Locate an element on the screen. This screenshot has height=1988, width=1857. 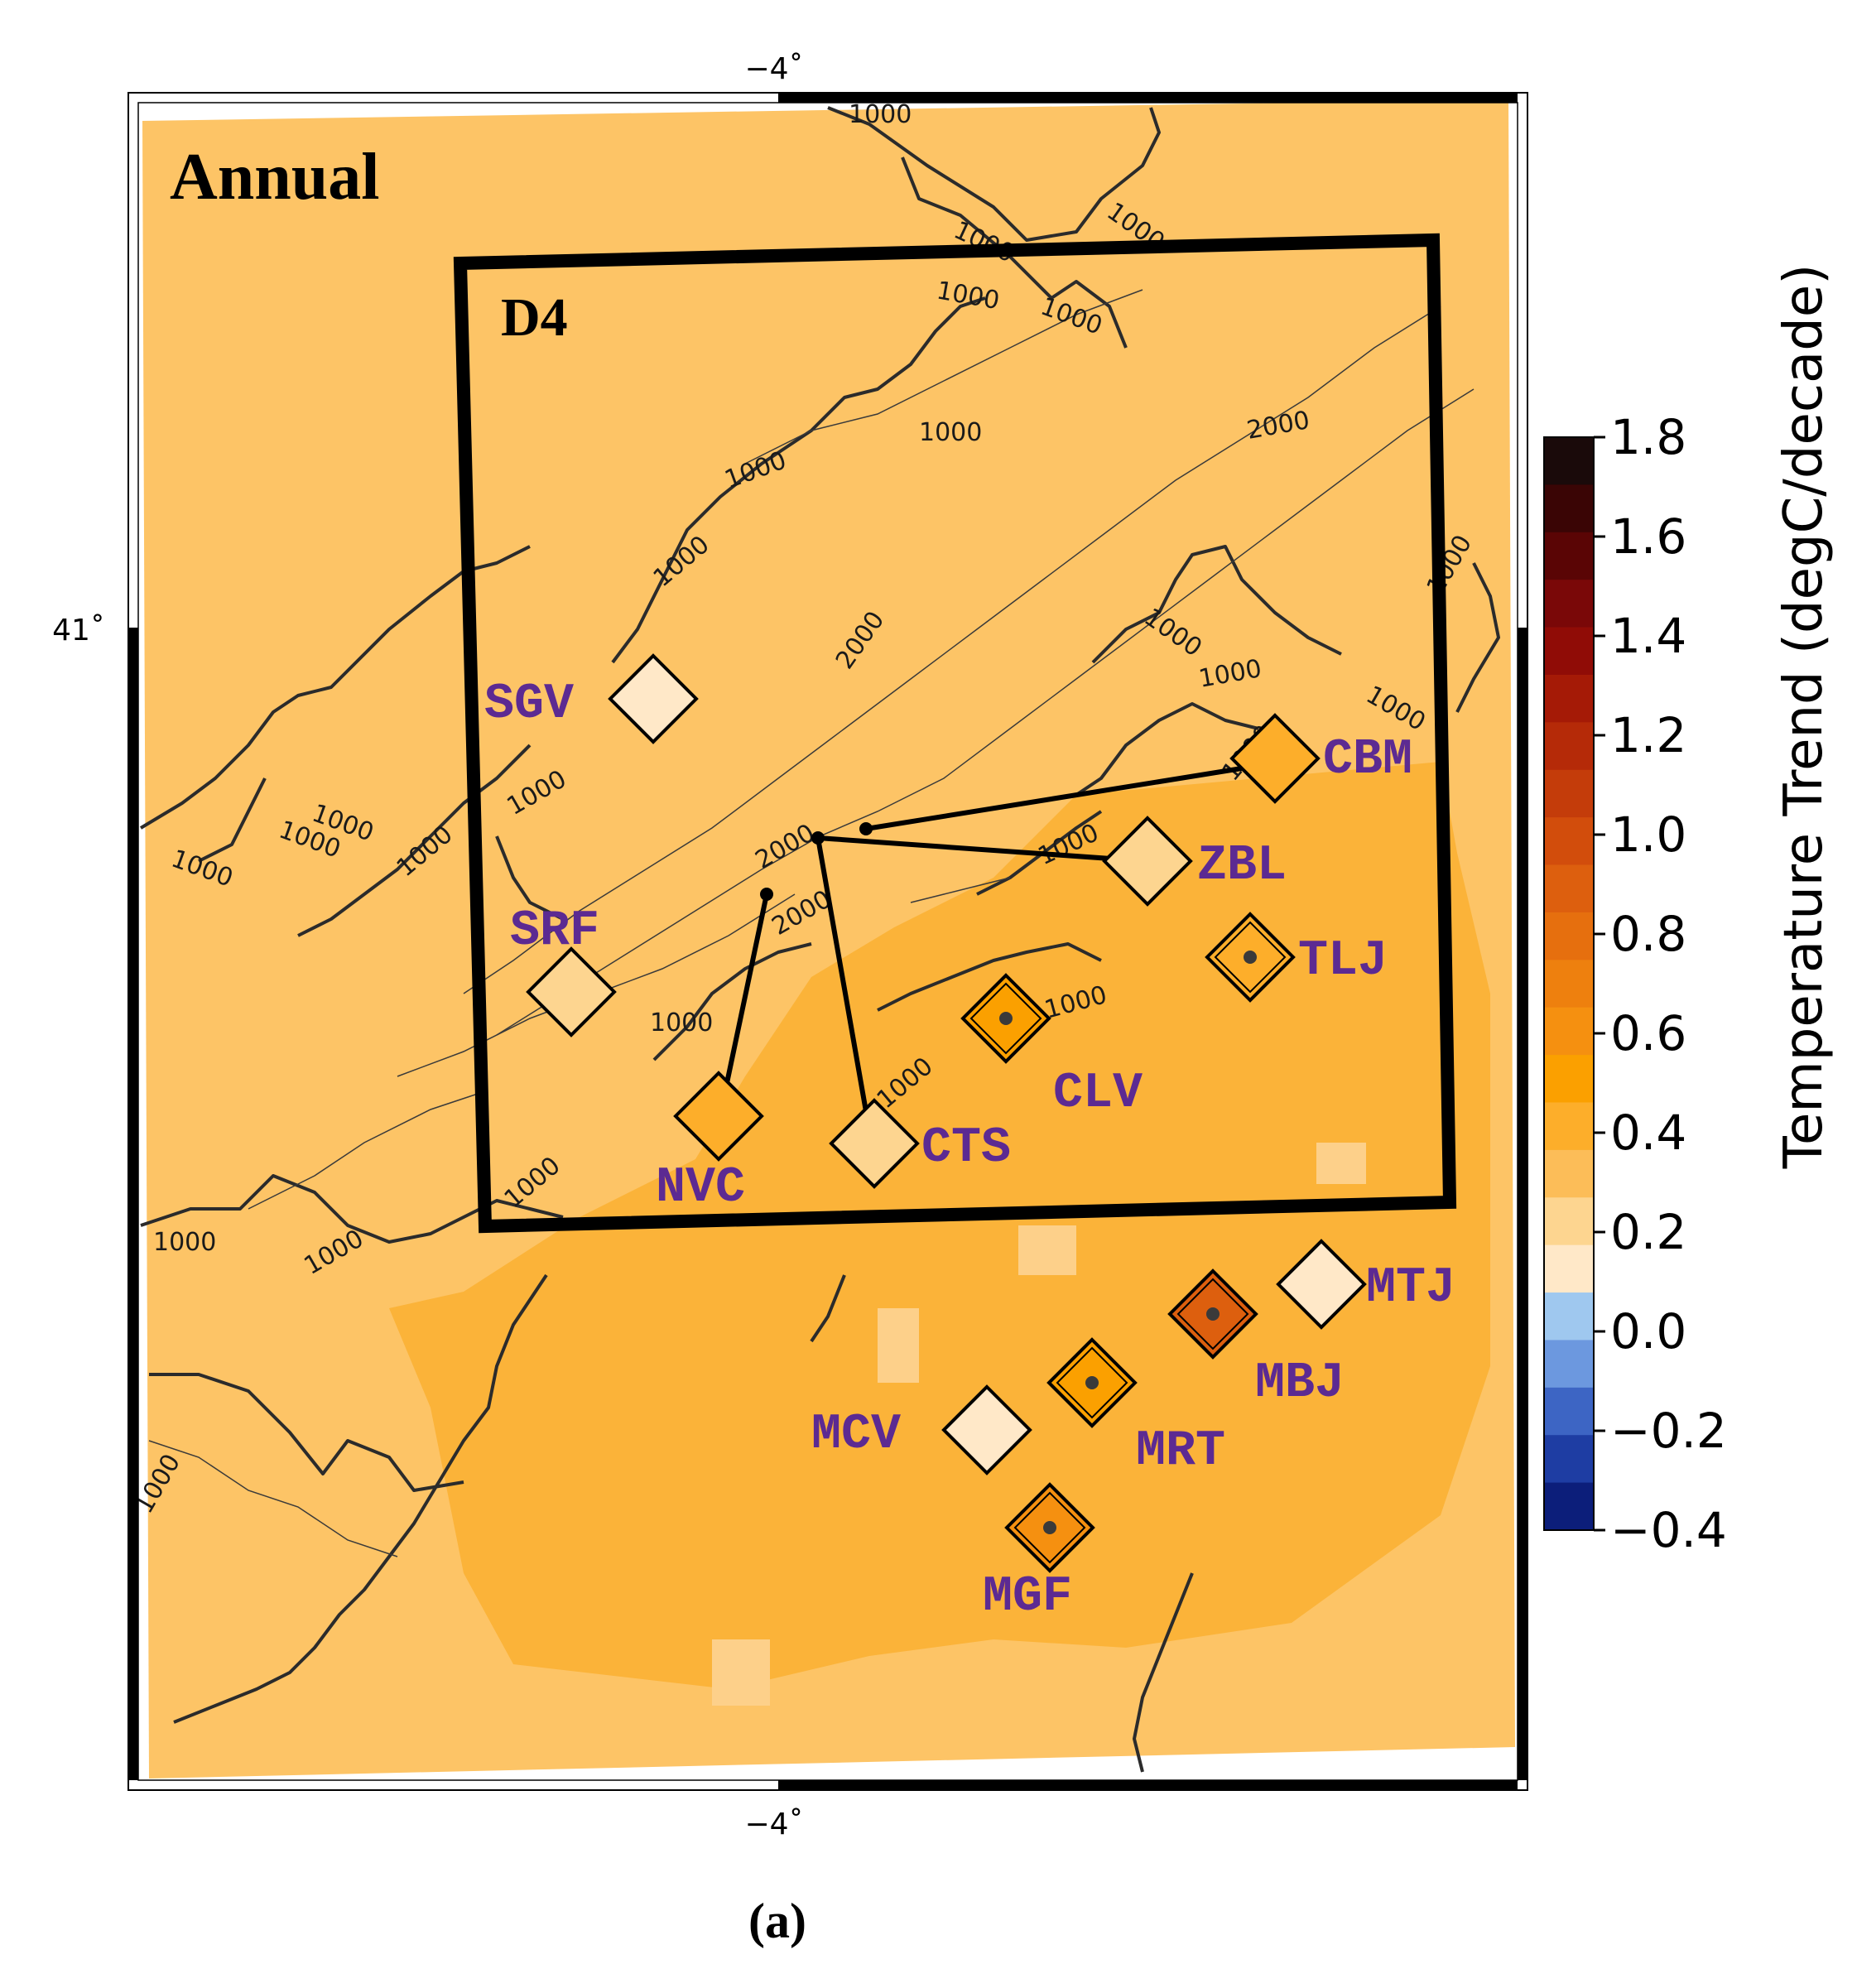
domain-label: D4 is located at coordinates (534, 317).